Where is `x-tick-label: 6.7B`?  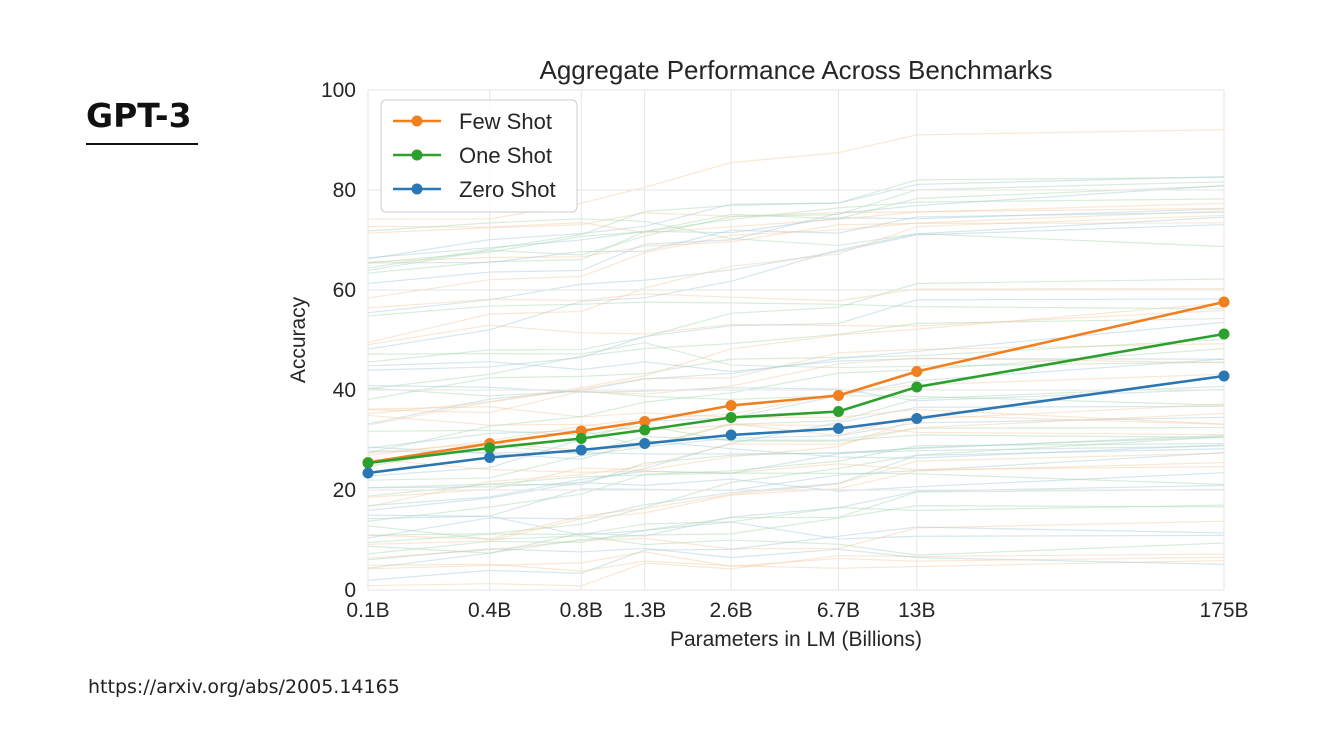
x-tick-label: 6.7B is located at coordinates (838, 610).